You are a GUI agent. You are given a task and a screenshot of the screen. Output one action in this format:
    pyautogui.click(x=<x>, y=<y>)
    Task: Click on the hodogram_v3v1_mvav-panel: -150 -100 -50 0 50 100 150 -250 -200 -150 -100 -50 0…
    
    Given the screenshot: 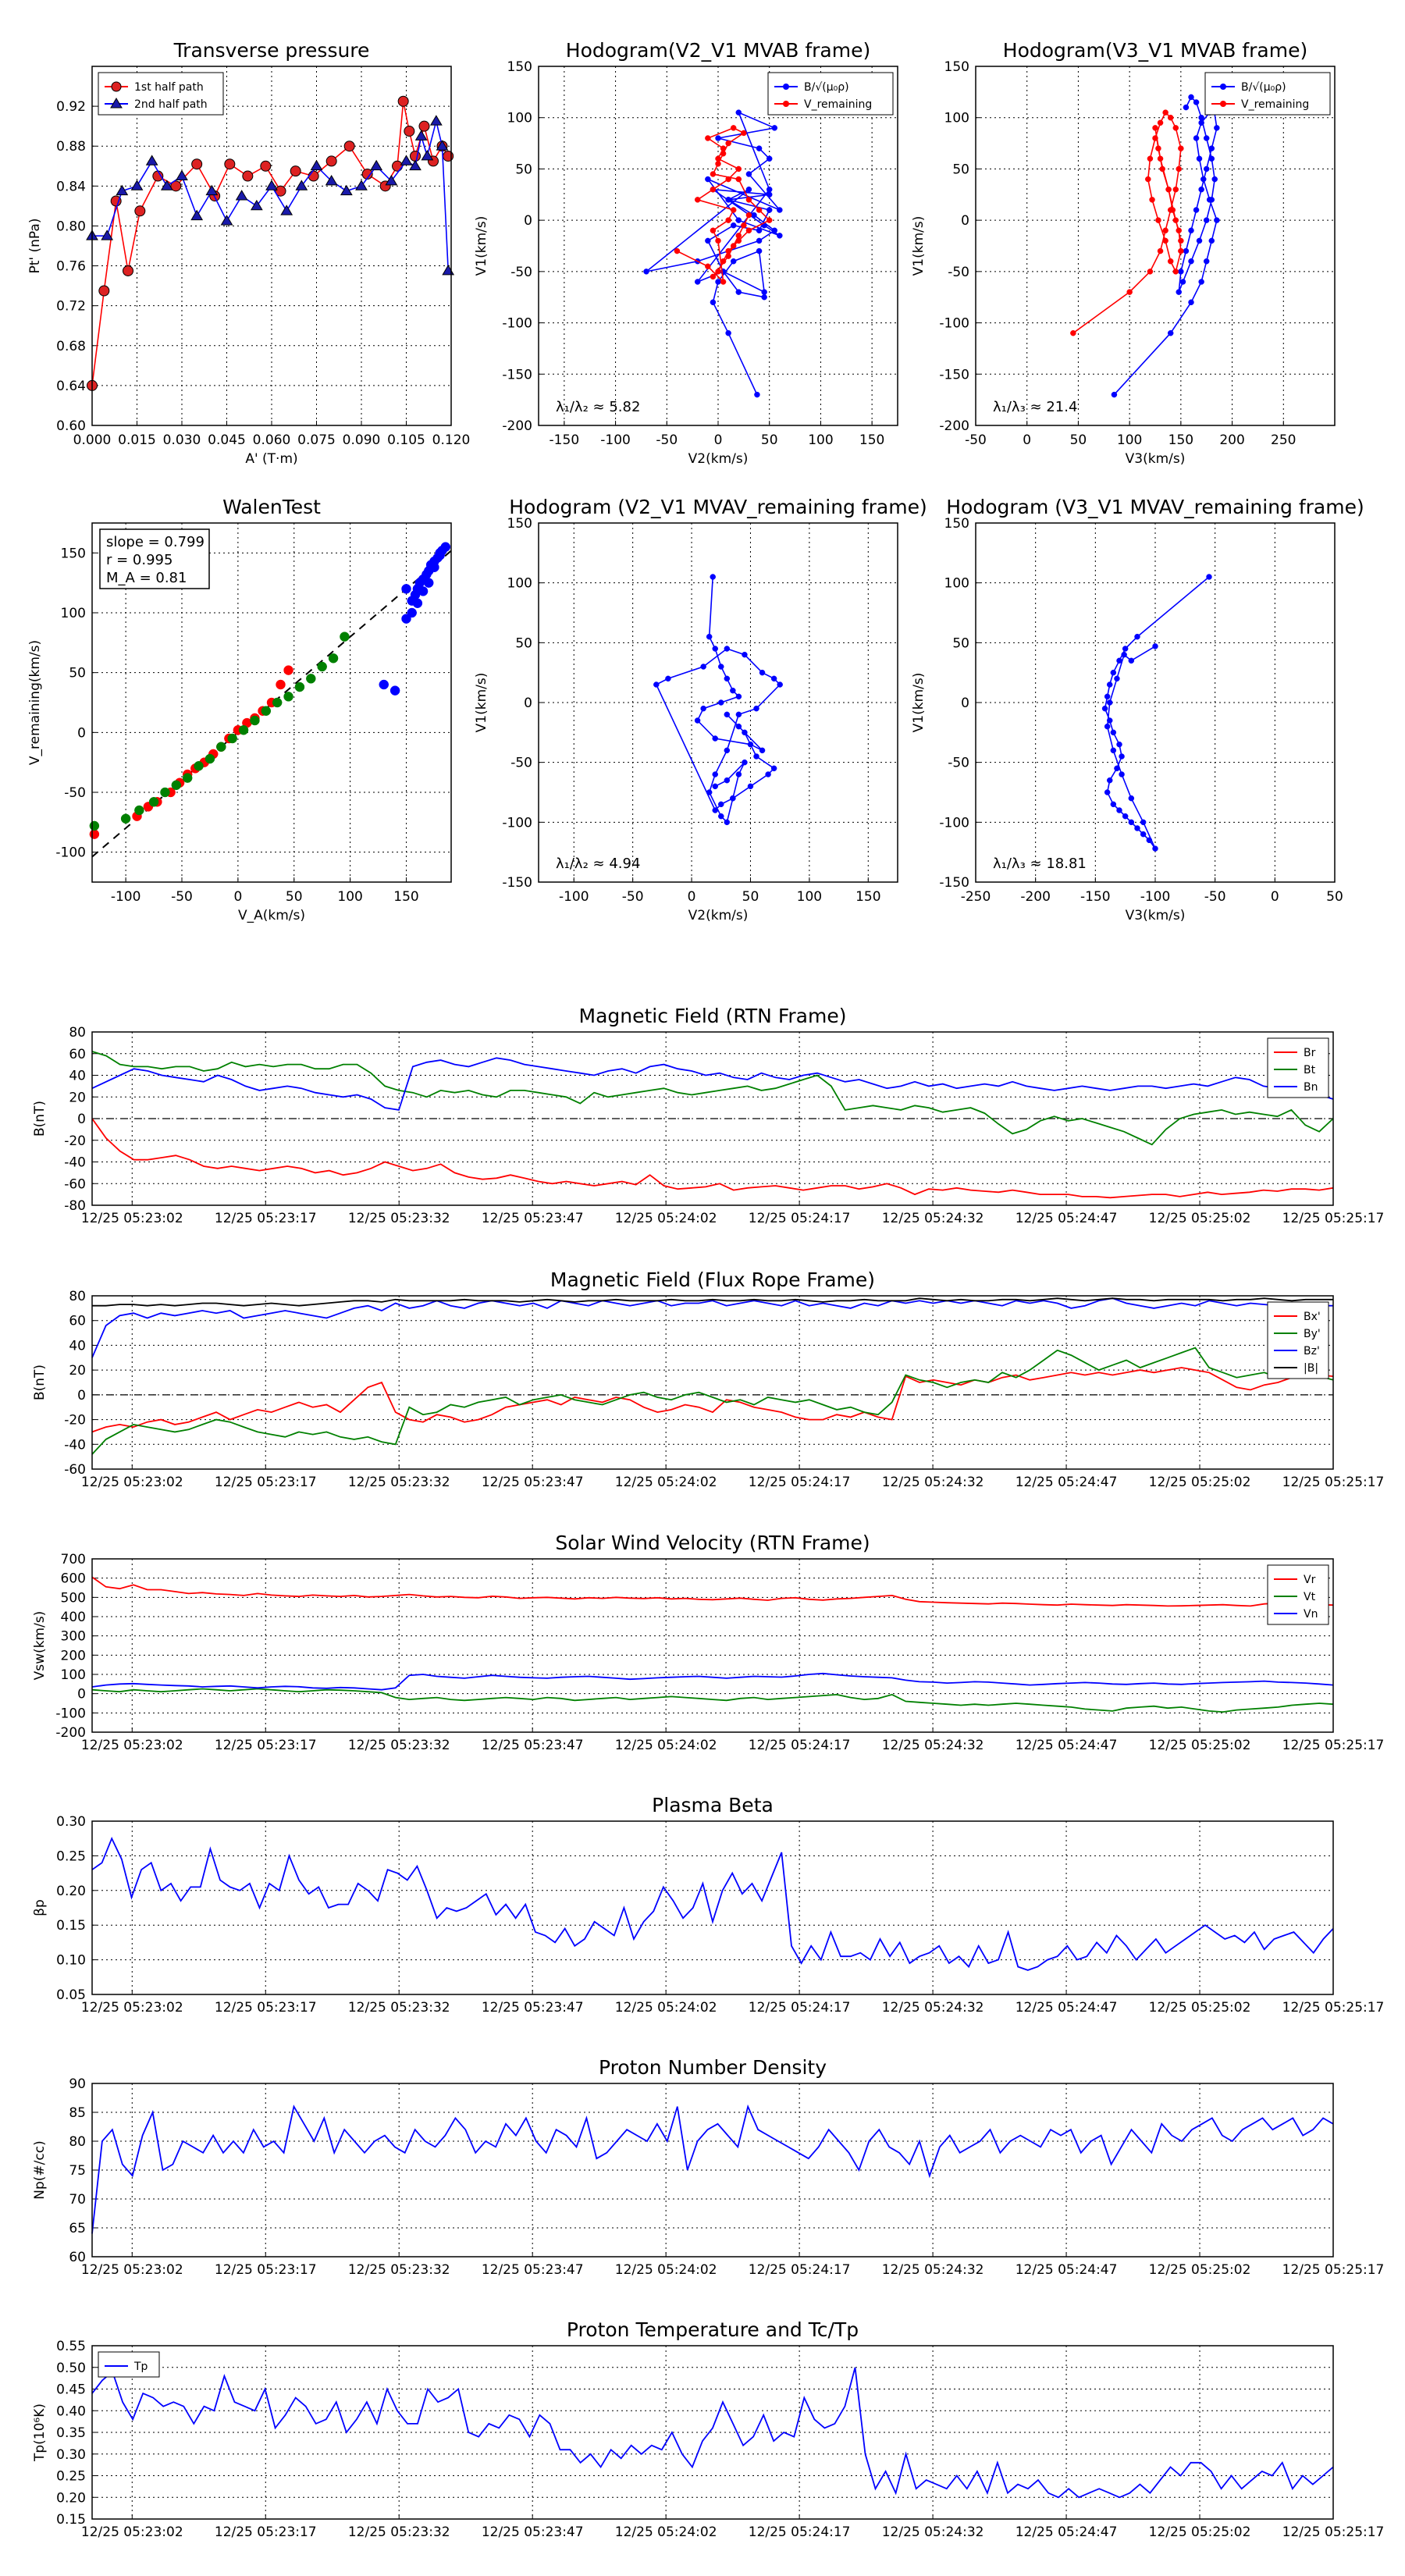 What is the action you would take?
    pyautogui.click(x=1138, y=709)
    